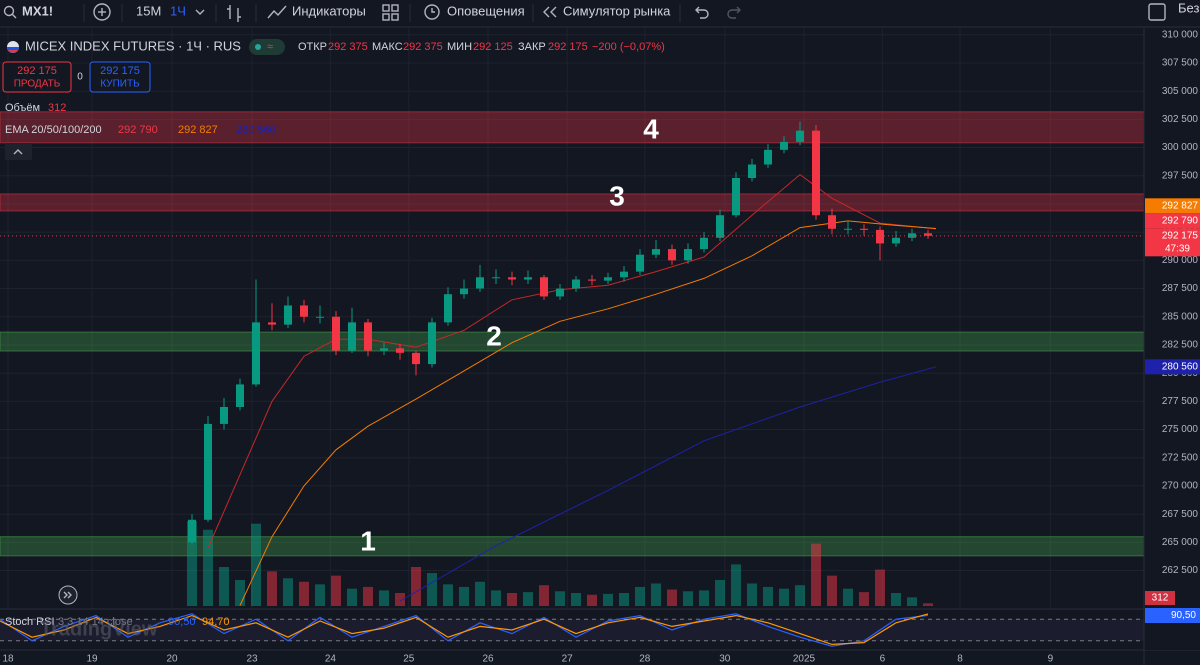 The height and width of the screenshot is (665, 1200). What do you see at coordinates (200, 12) in the screenshot?
I see `interval-menu` at bounding box center [200, 12].